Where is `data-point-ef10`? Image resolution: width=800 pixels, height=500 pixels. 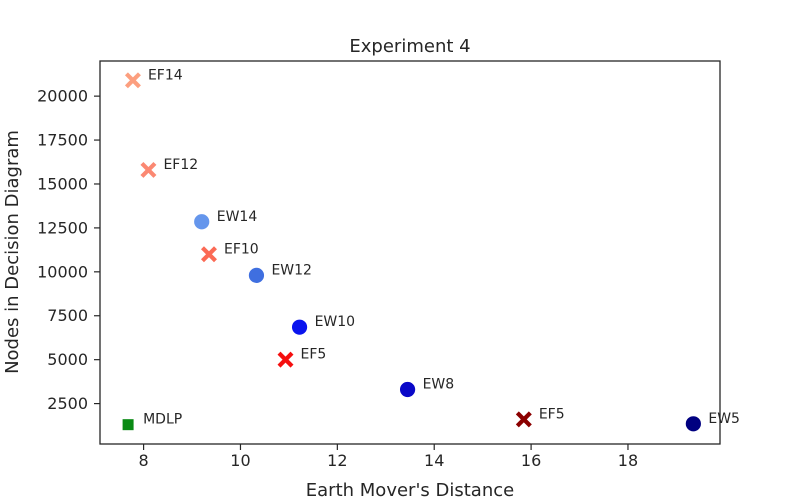
data-point-ef10 is located at coordinates (208, 254).